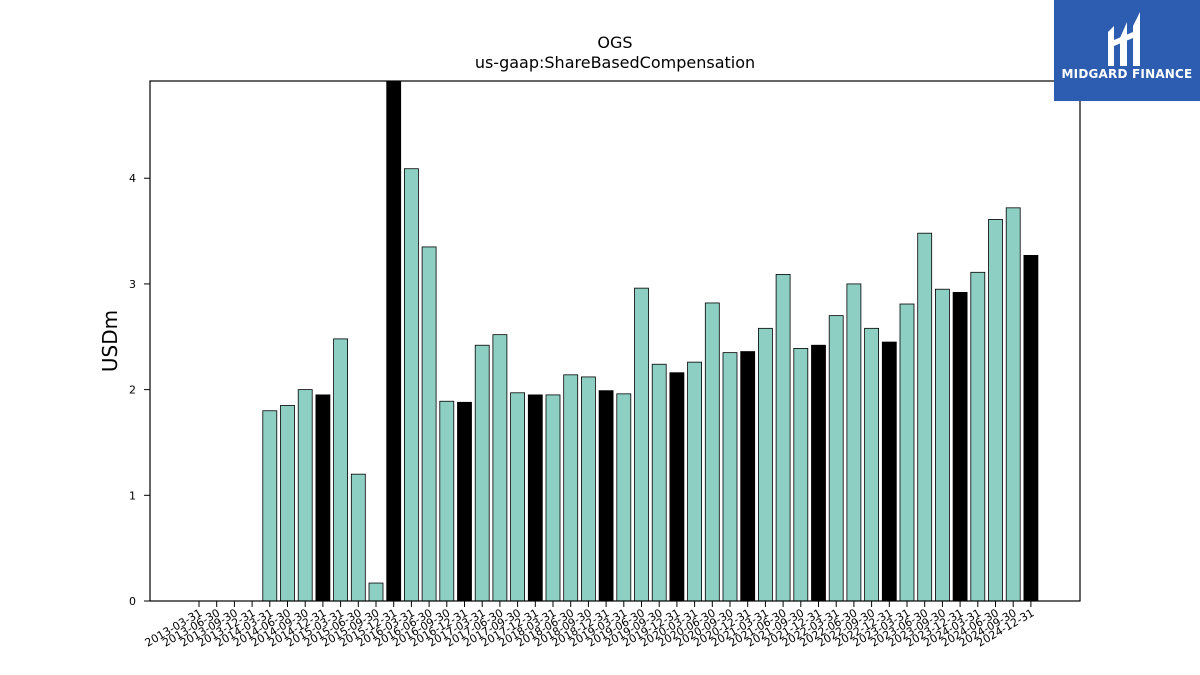  What do you see at coordinates (1124, 39) in the screenshot?
I see `midgard-logo-mark-icon` at bounding box center [1124, 39].